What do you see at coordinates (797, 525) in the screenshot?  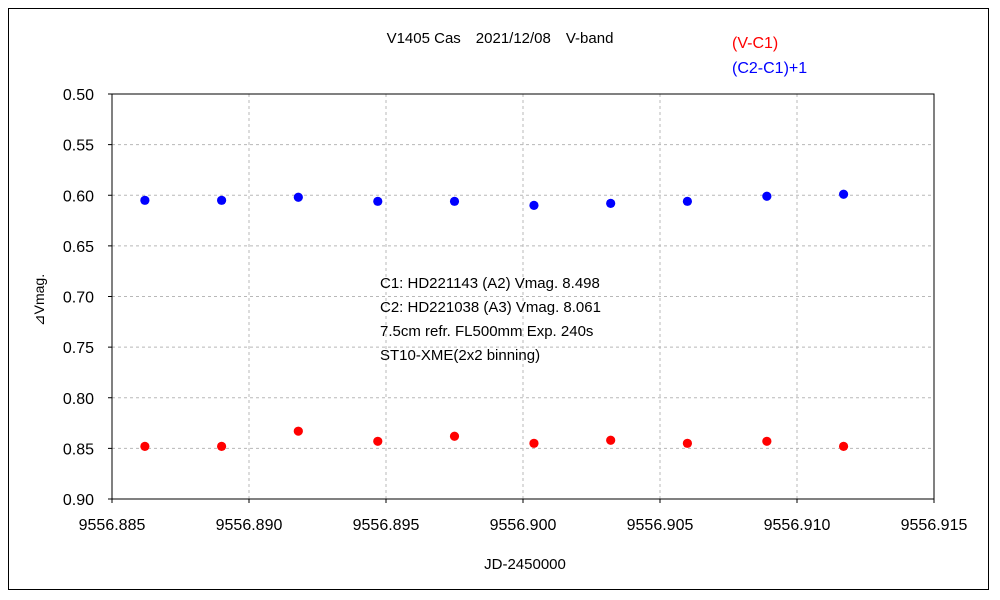 I see `x-tick-label: 9556.910` at bounding box center [797, 525].